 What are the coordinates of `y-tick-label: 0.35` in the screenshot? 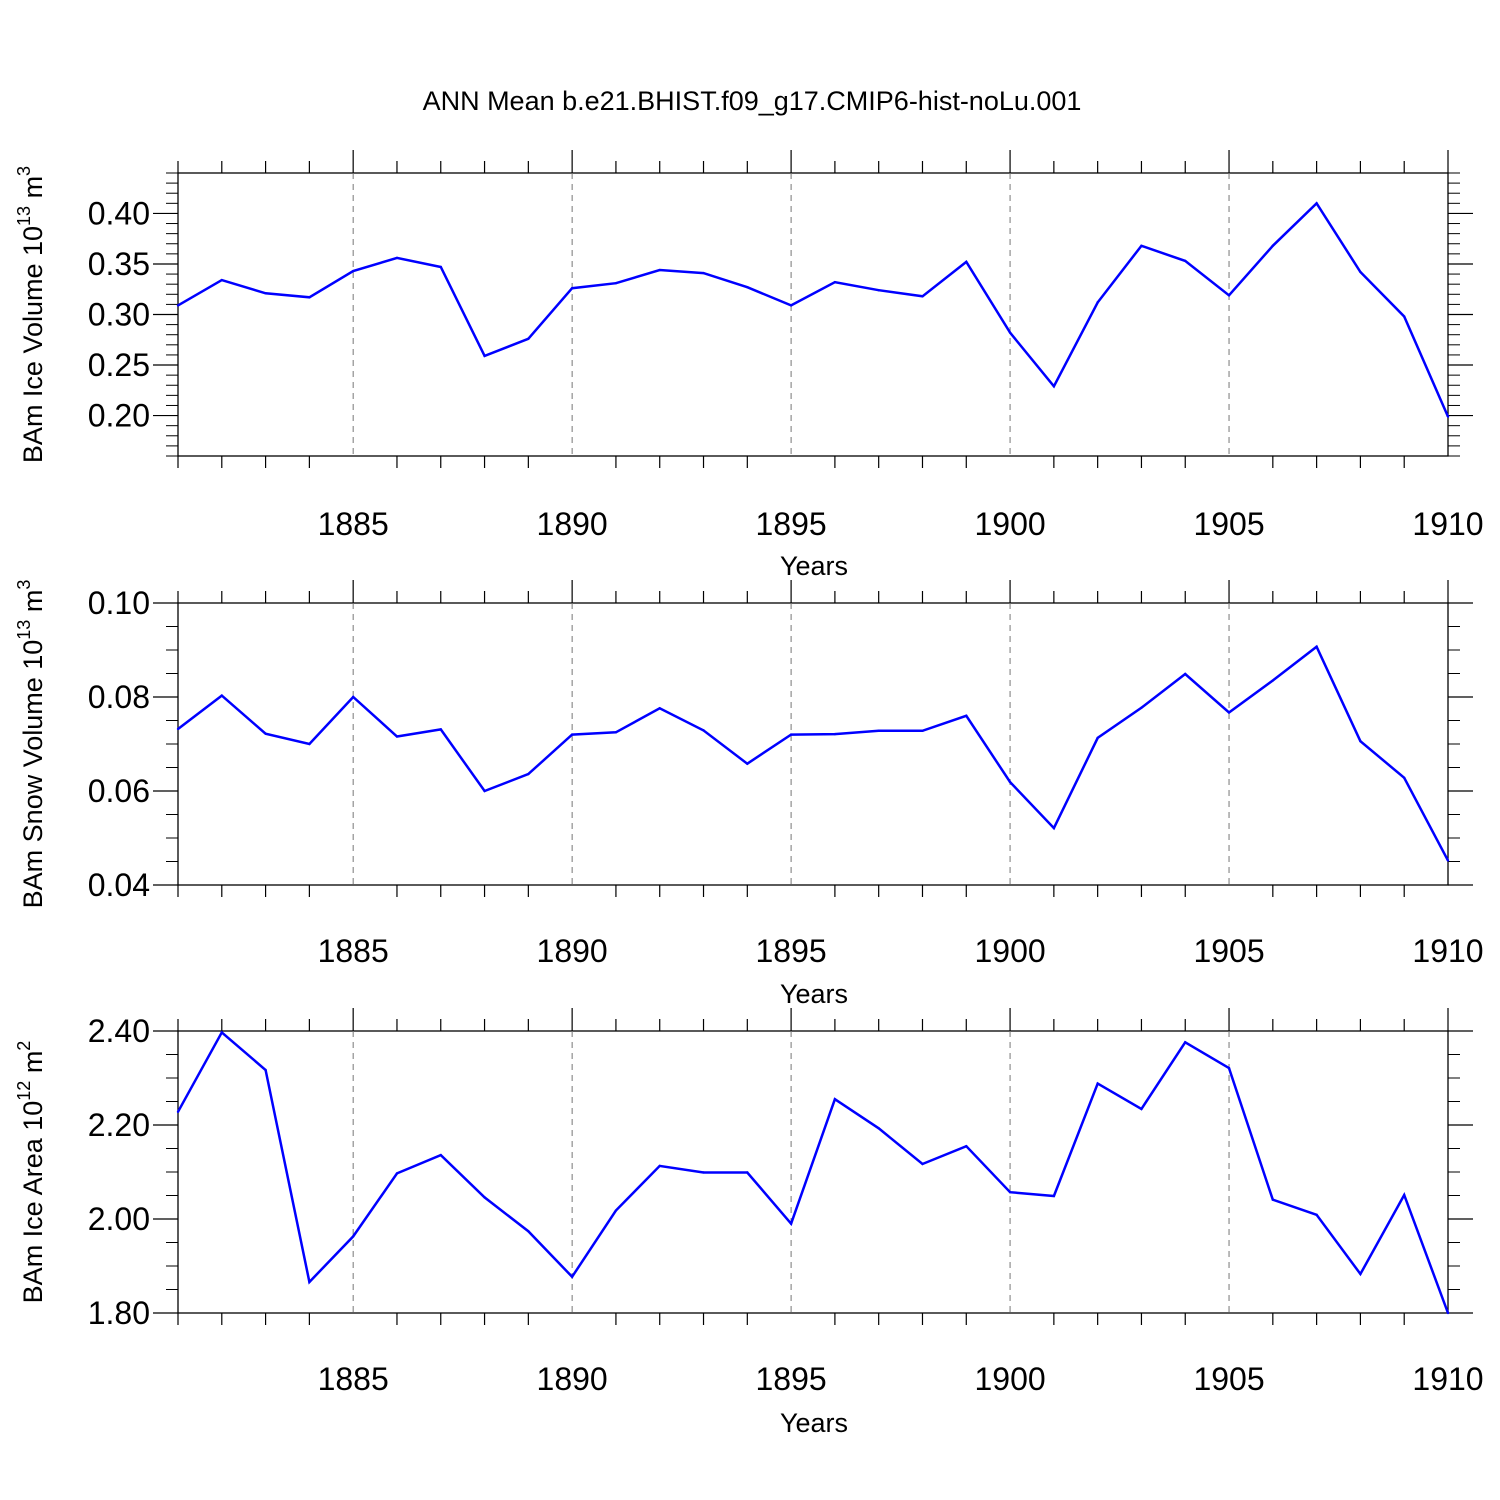 It's located at (119, 264).